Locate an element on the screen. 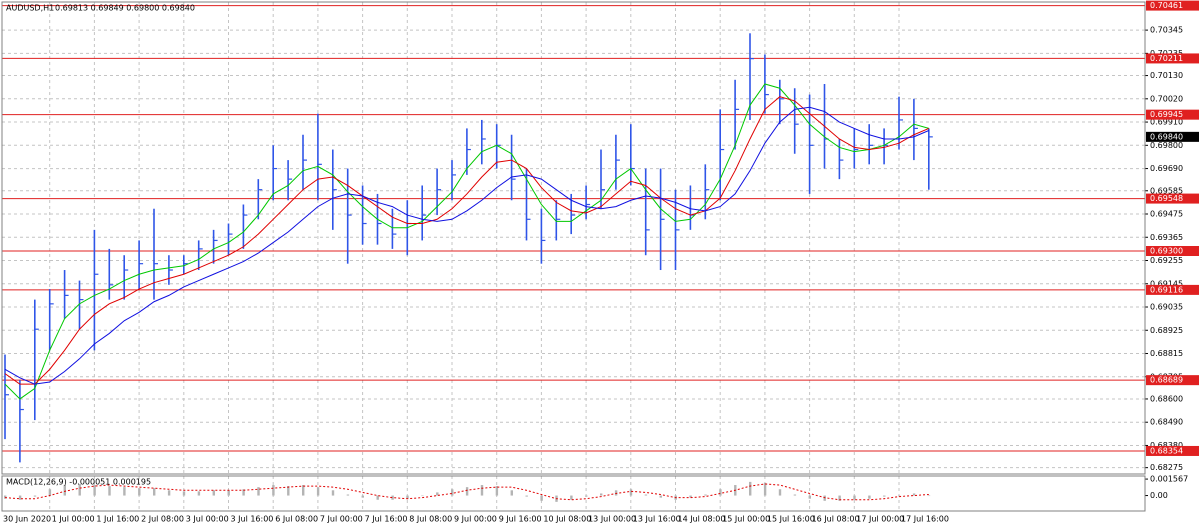 This screenshot has height=527, width=1200. x-tick-label: 7 Jul 16:00 is located at coordinates (386, 519).